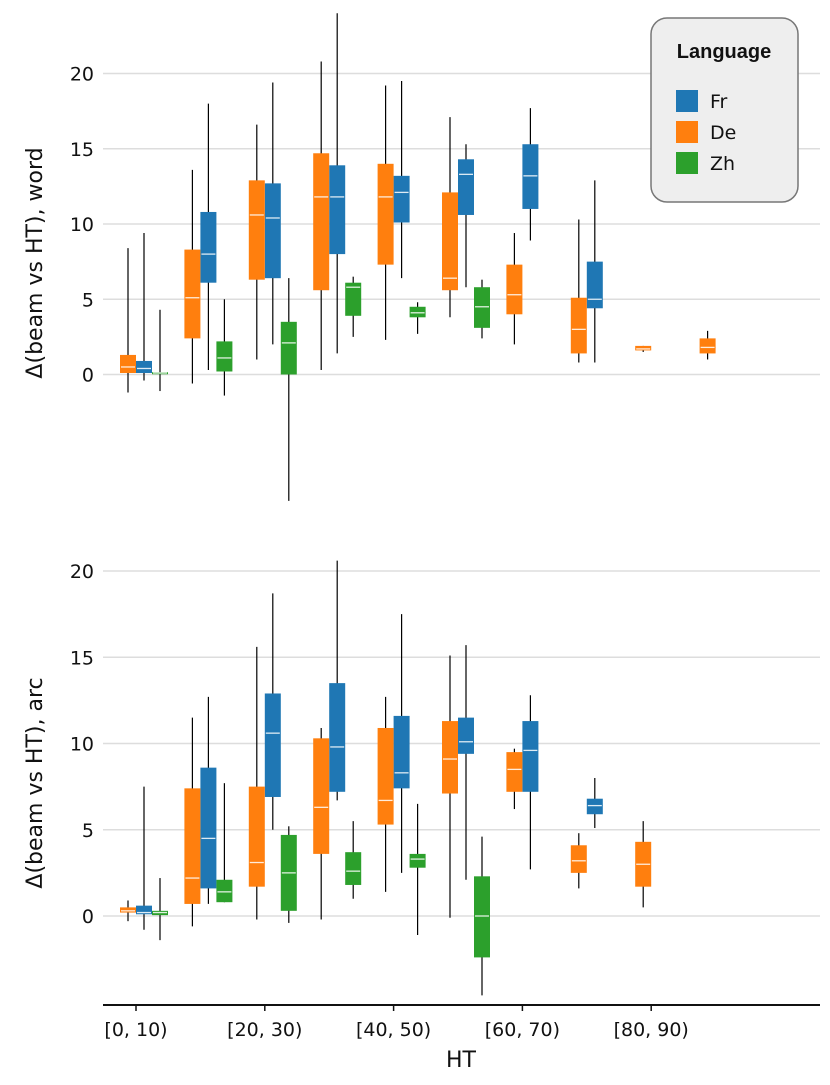  What do you see at coordinates (706, 132) in the screenshot?
I see `legend-entry-de: De` at bounding box center [706, 132].